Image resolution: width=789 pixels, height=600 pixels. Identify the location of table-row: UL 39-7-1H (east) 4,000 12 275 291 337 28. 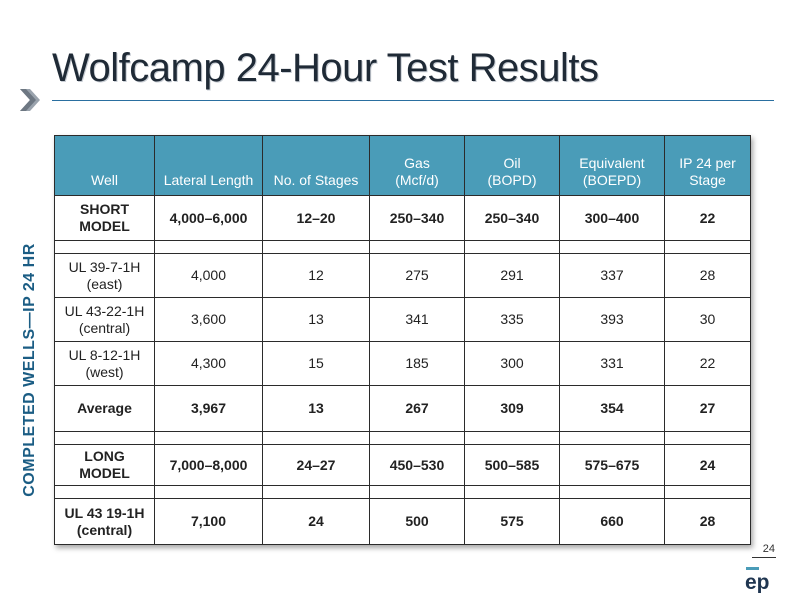
(402, 275).